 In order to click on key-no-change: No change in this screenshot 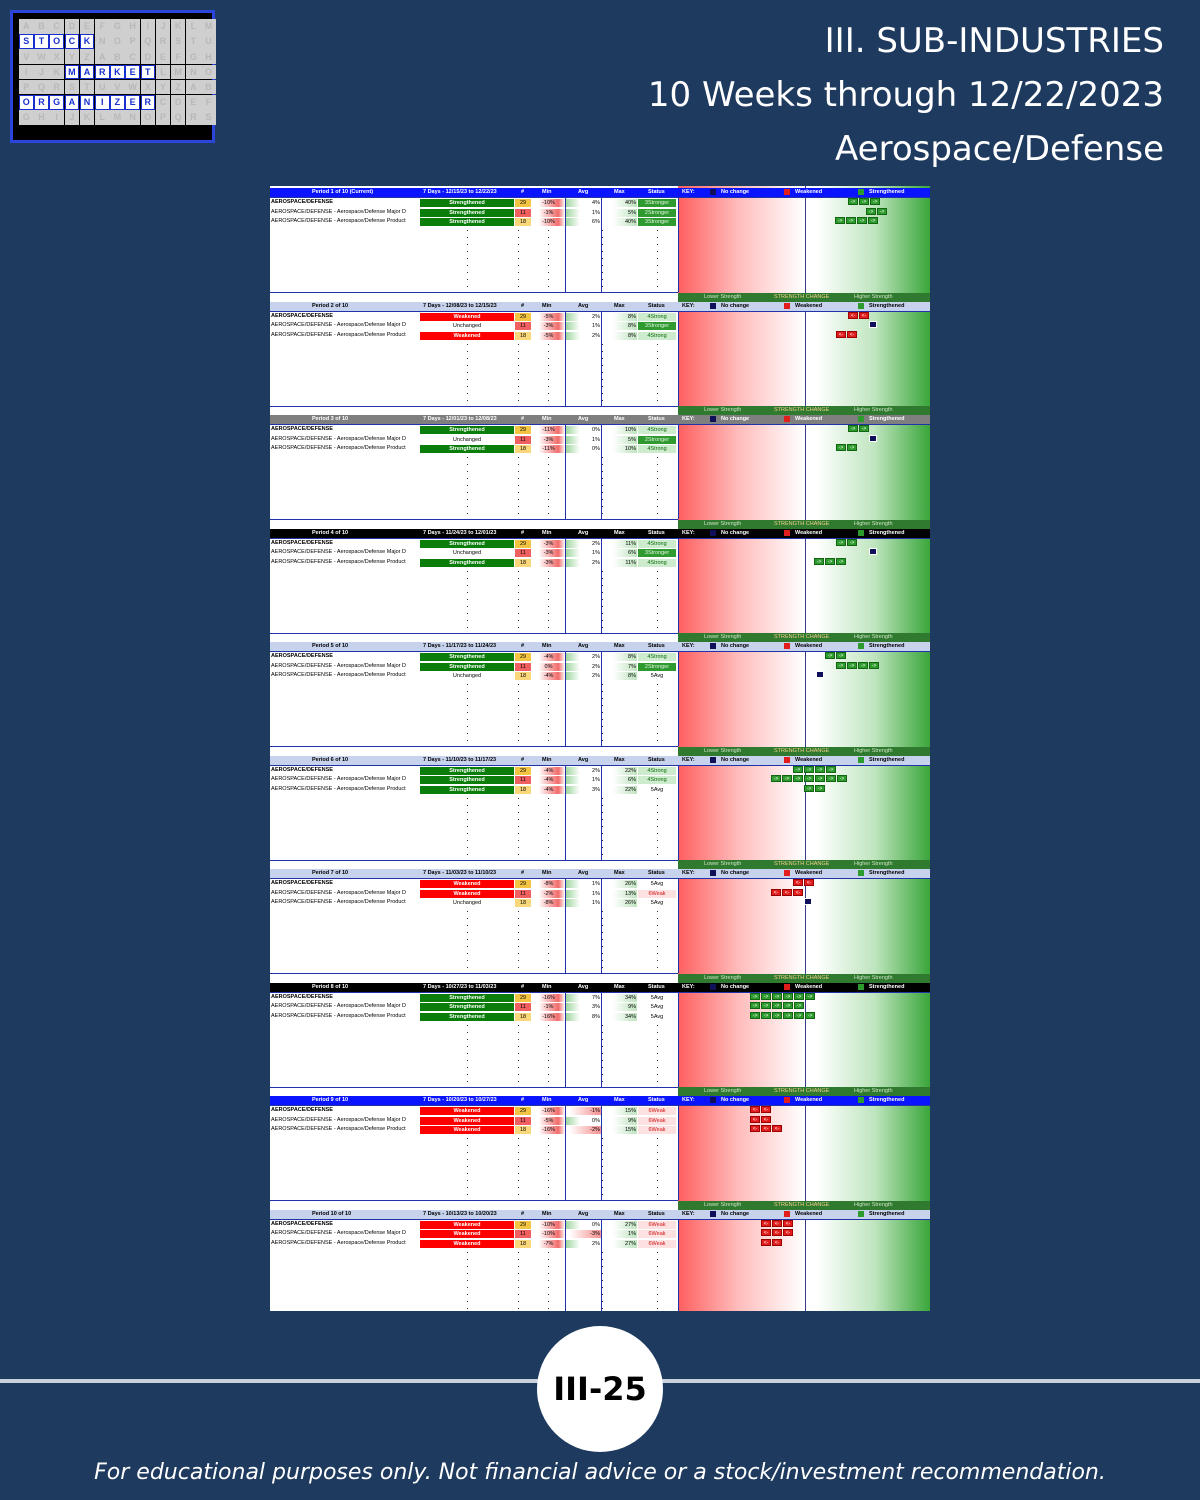, I will do `click(735, 646)`.